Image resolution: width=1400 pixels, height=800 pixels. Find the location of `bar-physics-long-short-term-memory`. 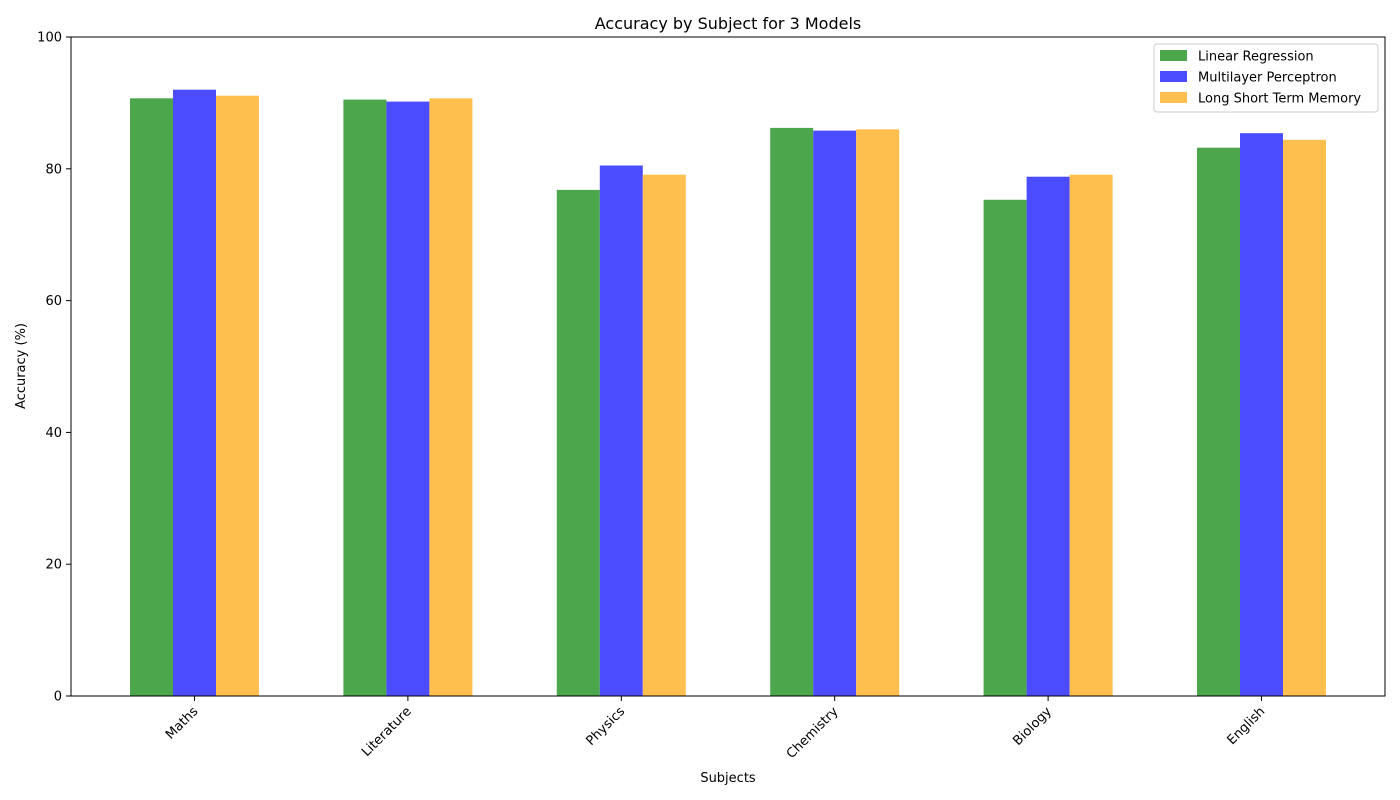

bar-physics-long-short-term-memory is located at coordinates (664, 435).